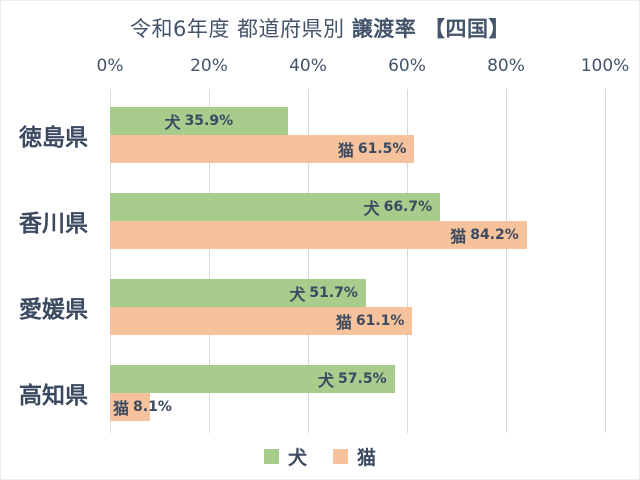 The image size is (640, 480). Describe the element at coordinates (152, 407) in the screenshot. I see `bar-label-value: 8.1%` at that location.